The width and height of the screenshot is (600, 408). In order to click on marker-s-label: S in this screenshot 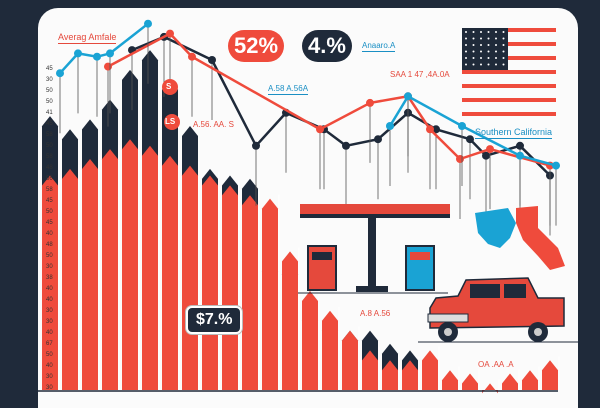, I will do `click(169, 86)`.